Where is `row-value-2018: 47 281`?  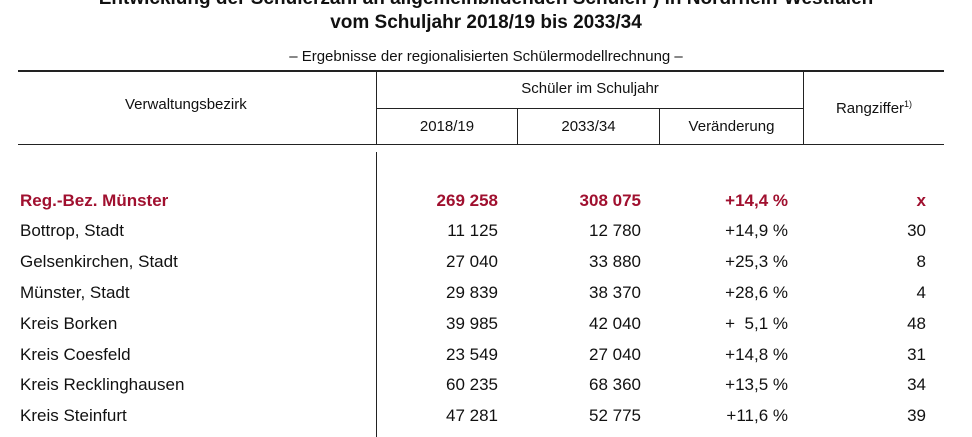 row-value-2018: 47 281 is located at coordinates (472, 415).